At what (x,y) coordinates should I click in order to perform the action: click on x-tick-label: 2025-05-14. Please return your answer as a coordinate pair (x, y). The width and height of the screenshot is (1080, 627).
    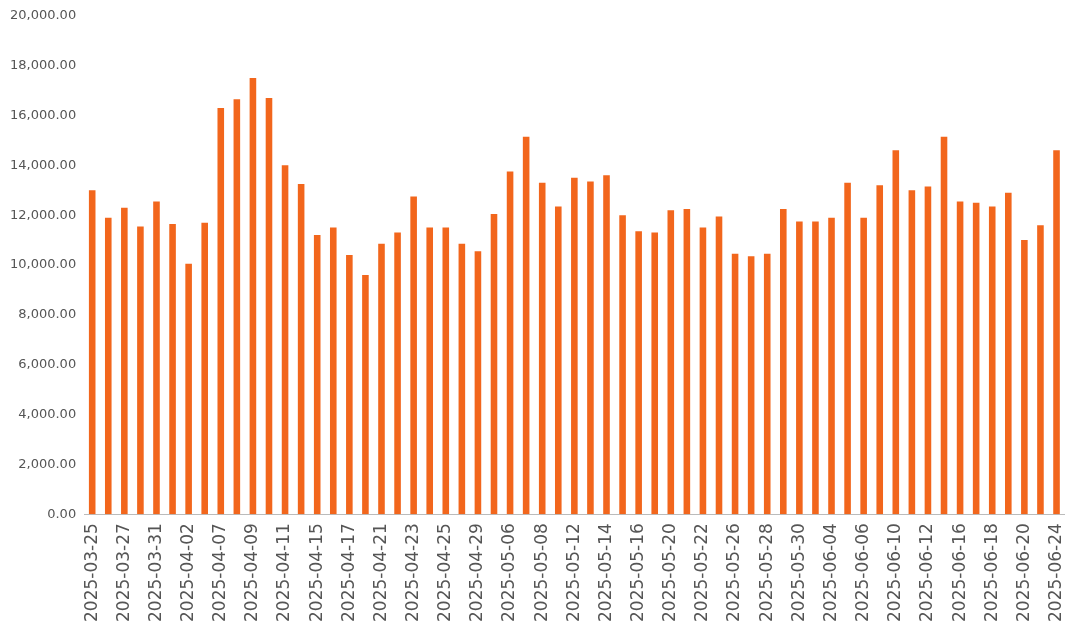
    Looking at the image, I should click on (604, 572).